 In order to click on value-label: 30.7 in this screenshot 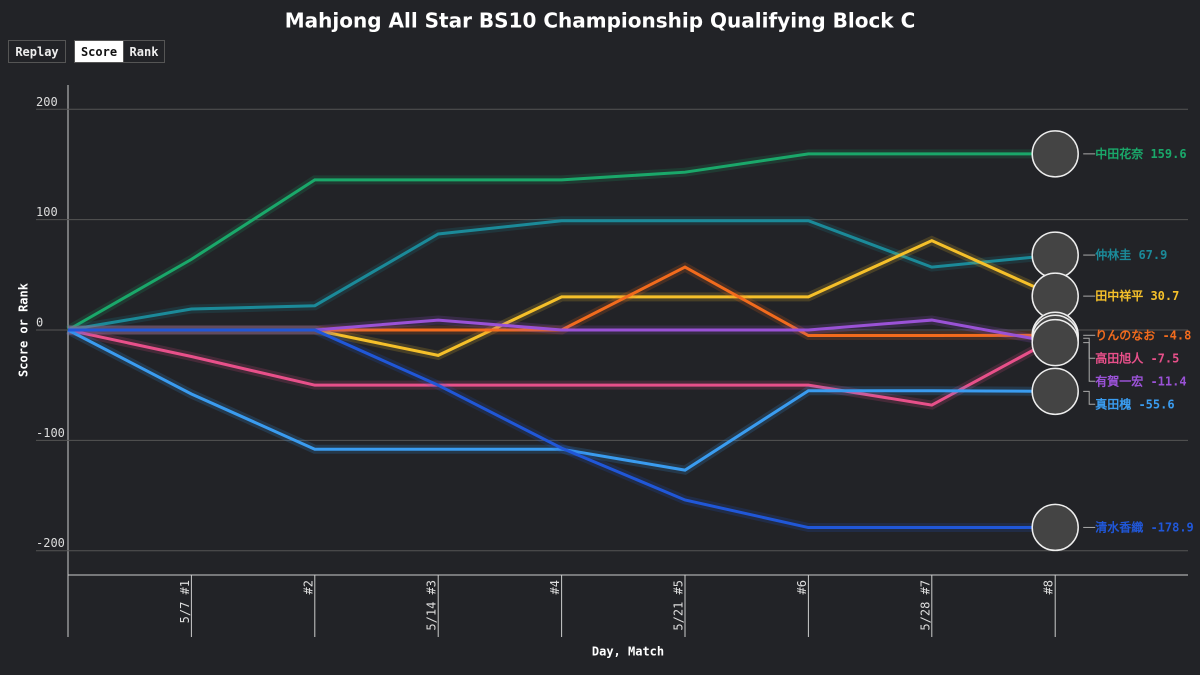, I will do `click(1164, 296)`.